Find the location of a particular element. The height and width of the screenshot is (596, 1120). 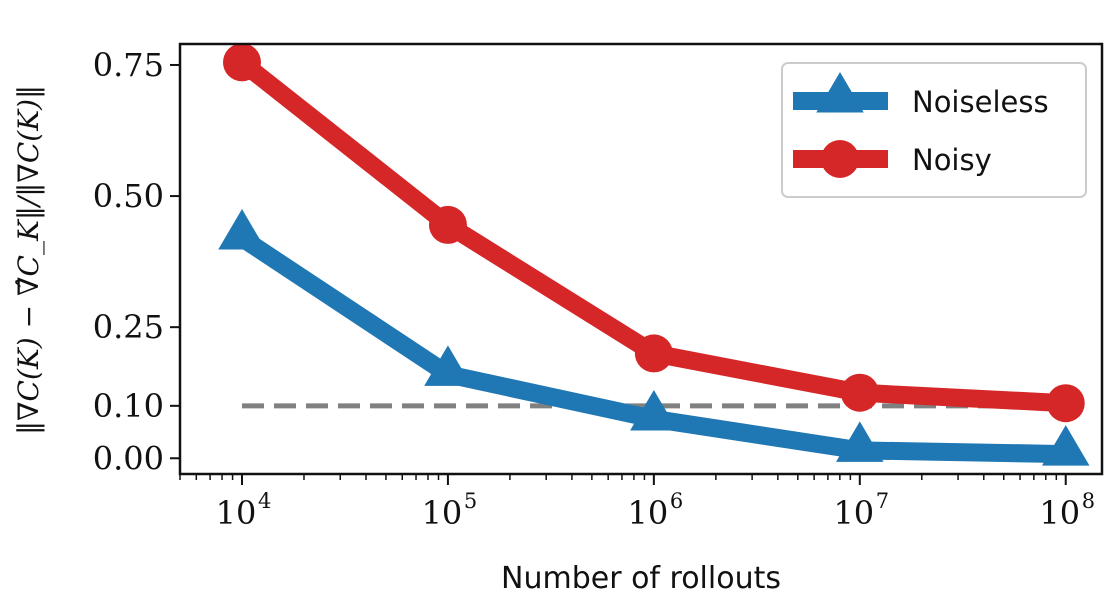

legend-entries: Noiseless Noisy is located at coordinates (921, 125).